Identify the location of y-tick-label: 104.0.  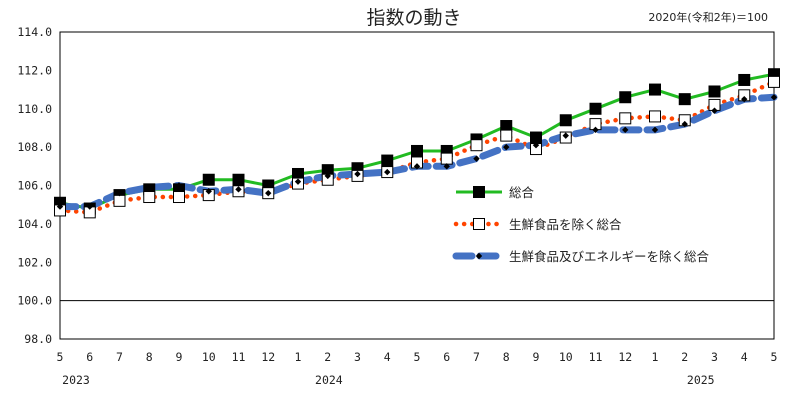
(34, 224).